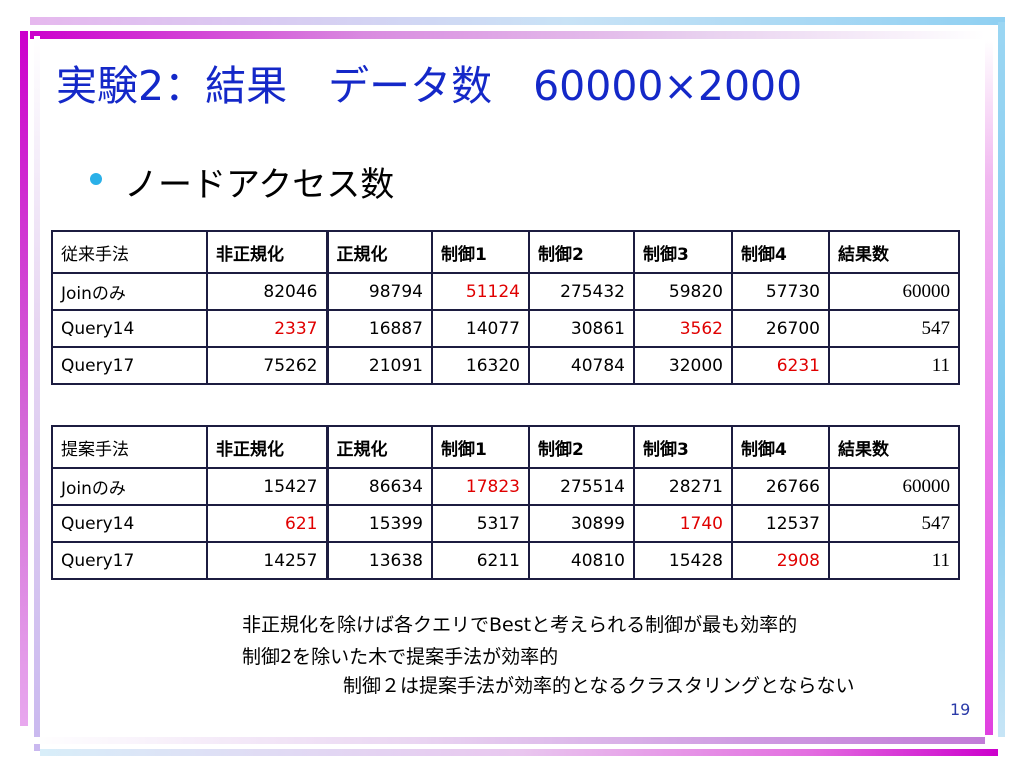 Image resolution: width=1024 pixels, height=768 pixels. I want to click on conclusion-note-1: 非正規化を除けば各クエリでBestと考えられる制御が最も効率的, so click(520, 625).